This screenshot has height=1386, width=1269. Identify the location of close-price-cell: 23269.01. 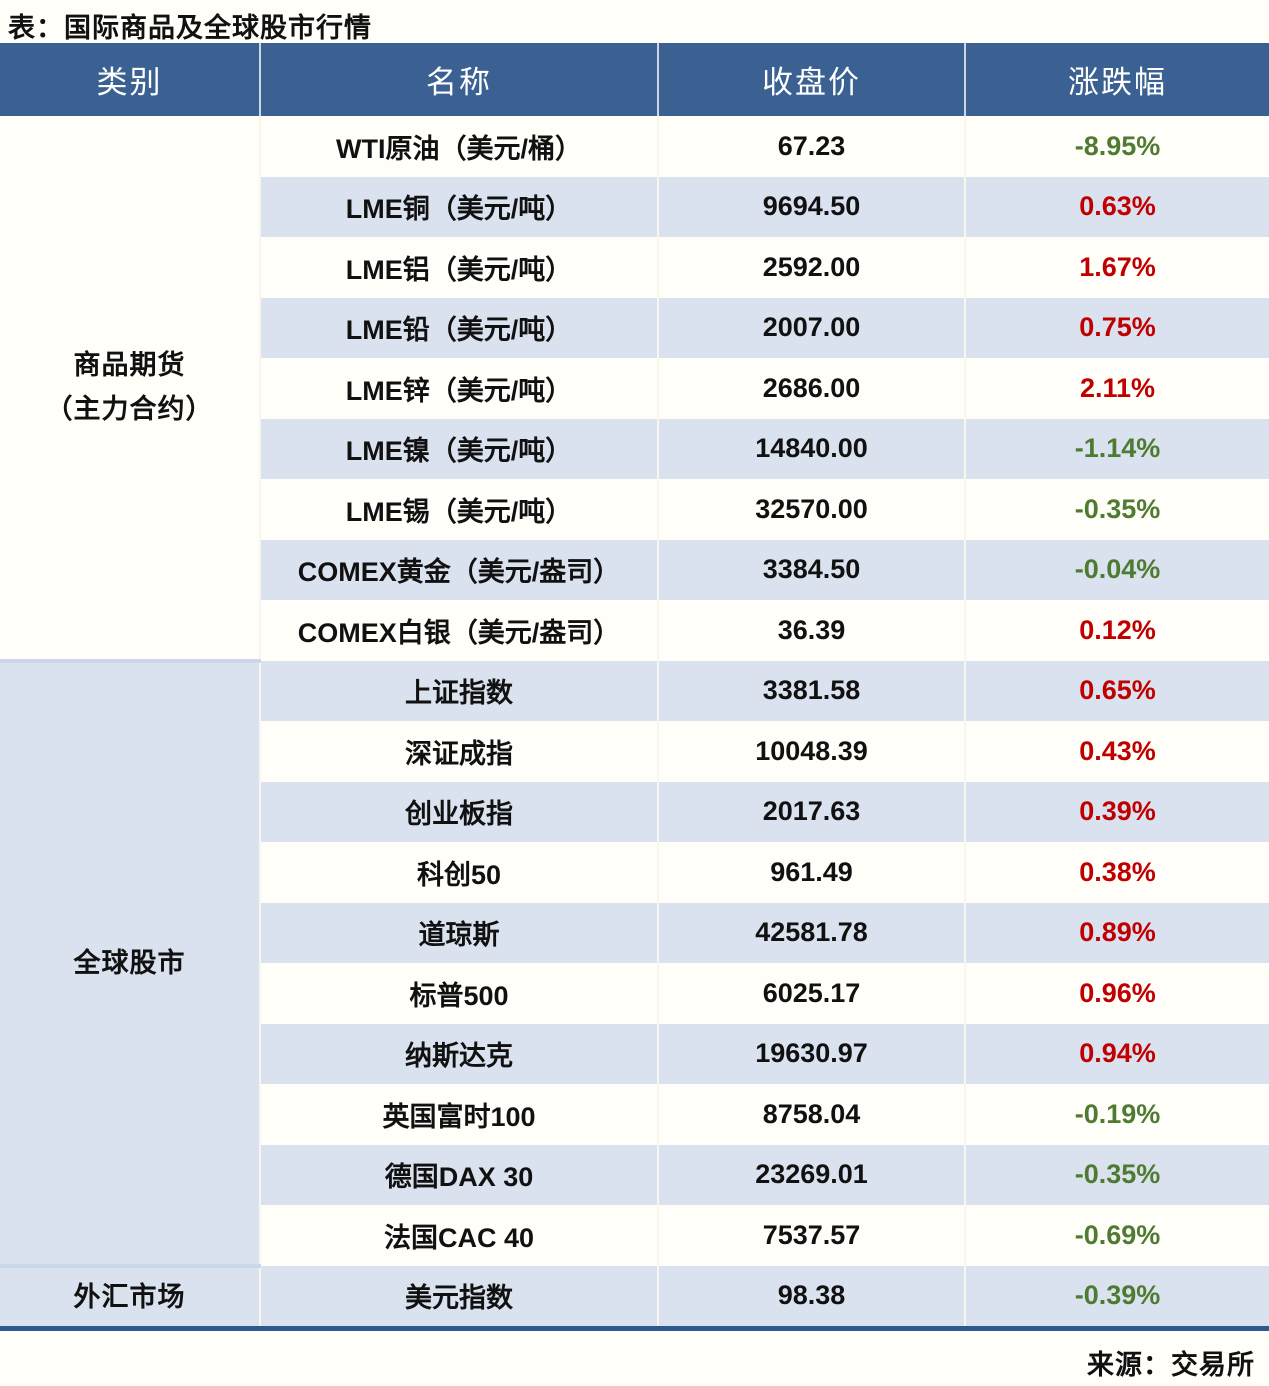
(812, 1174).